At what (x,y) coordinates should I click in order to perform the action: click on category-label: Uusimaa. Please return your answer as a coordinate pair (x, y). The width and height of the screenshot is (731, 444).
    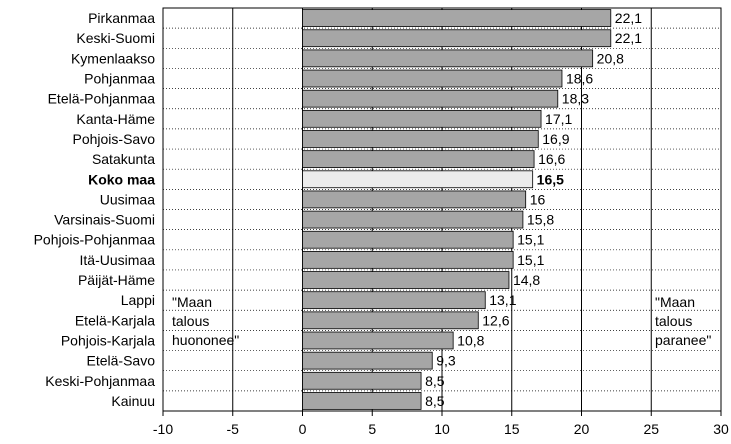
    Looking at the image, I should click on (127, 199).